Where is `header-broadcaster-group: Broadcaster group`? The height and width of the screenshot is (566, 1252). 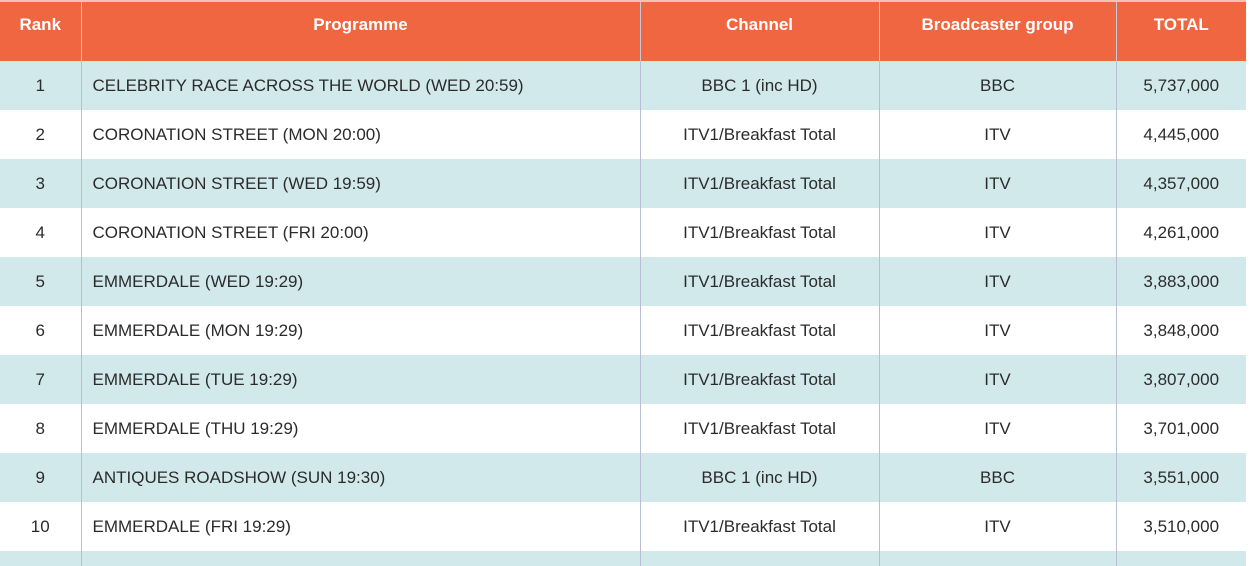 header-broadcaster-group: Broadcaster group is located at coordinates (998, 30).